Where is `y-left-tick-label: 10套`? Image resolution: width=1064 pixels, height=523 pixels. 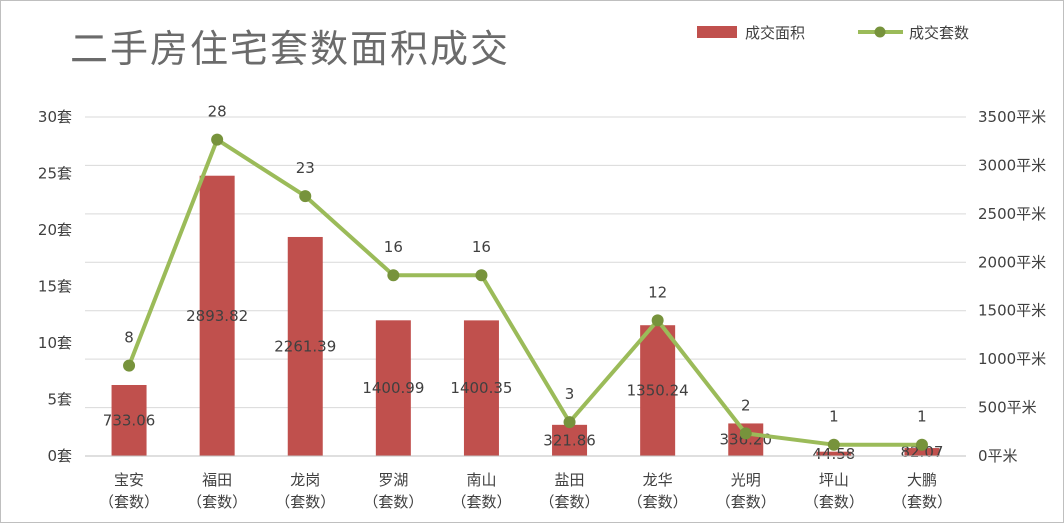 y-left-tick-label: 10套 is located at coordinates (55, 343).